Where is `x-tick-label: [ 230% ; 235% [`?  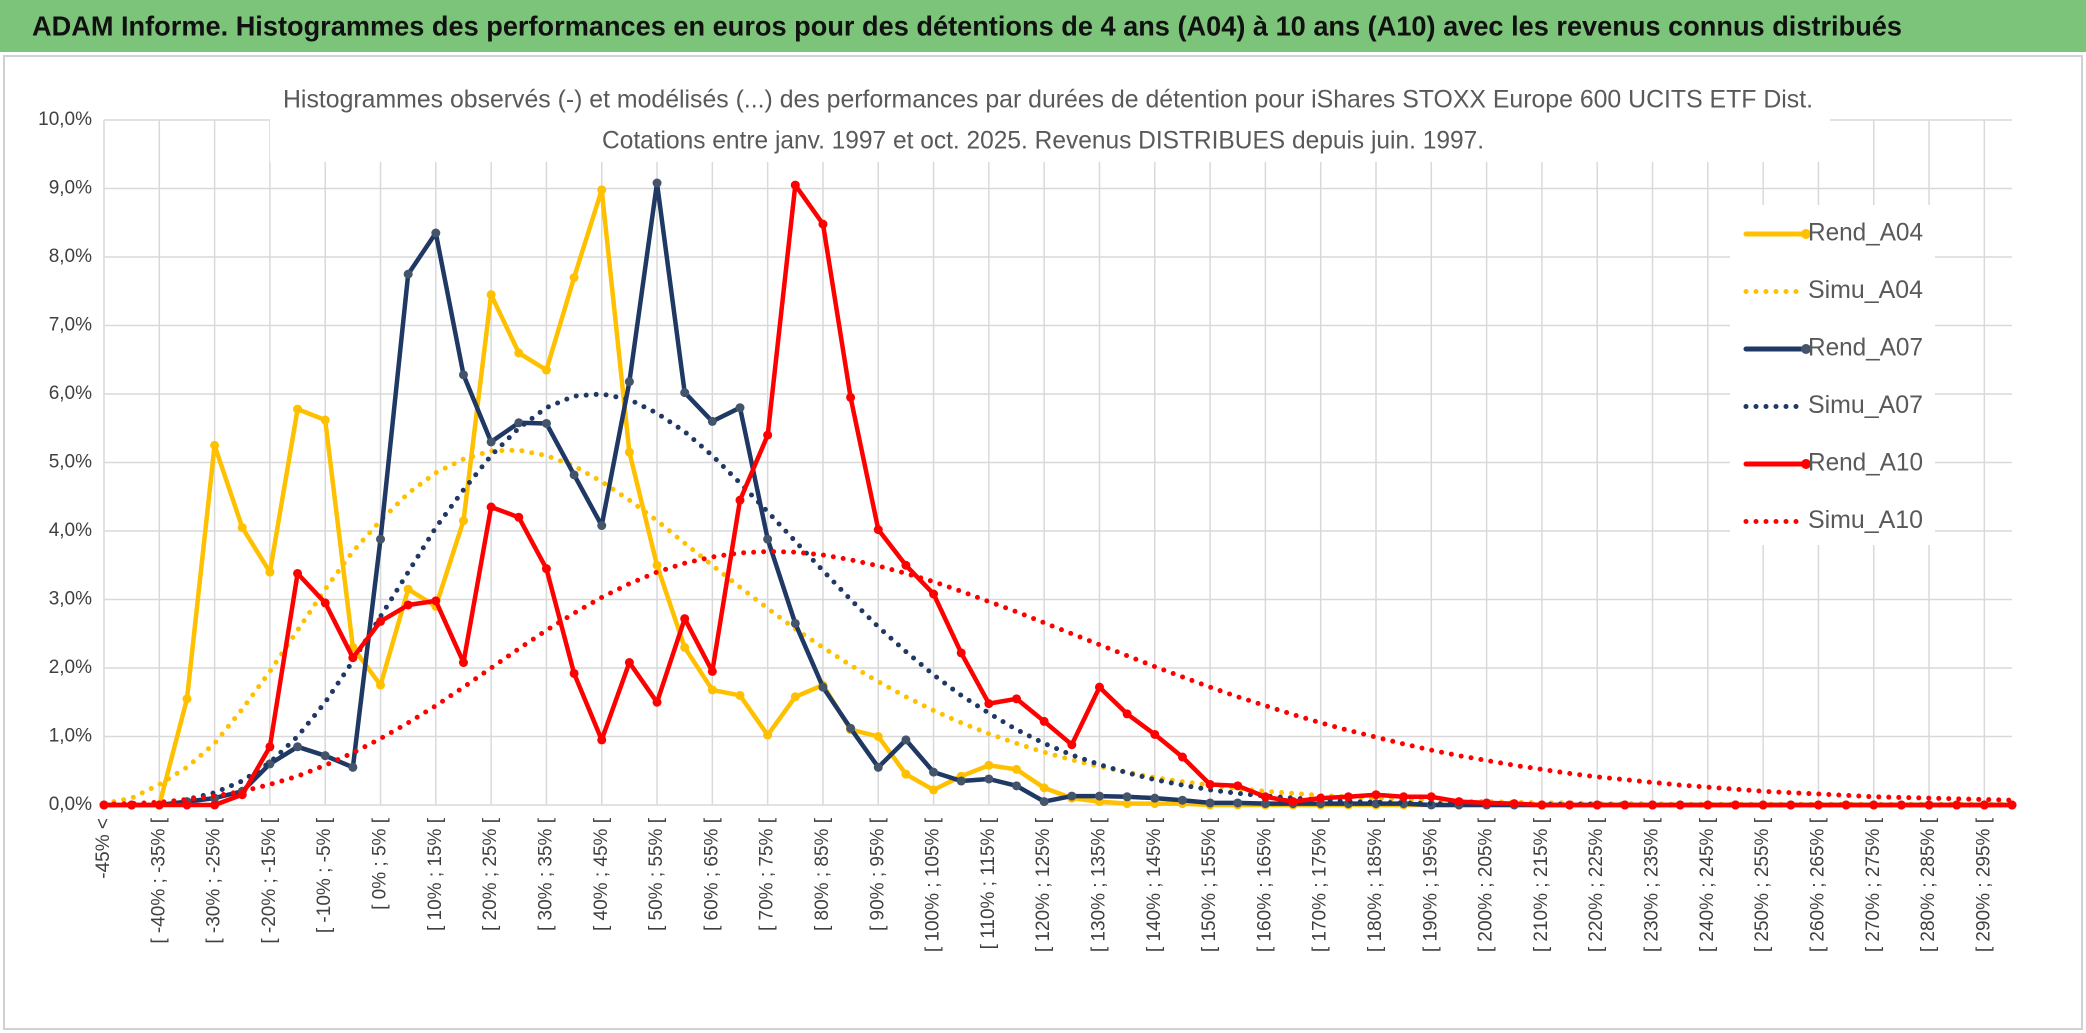
x-tick-label: [ 230% ; 235% [ is located at coordinates (1652, 884).